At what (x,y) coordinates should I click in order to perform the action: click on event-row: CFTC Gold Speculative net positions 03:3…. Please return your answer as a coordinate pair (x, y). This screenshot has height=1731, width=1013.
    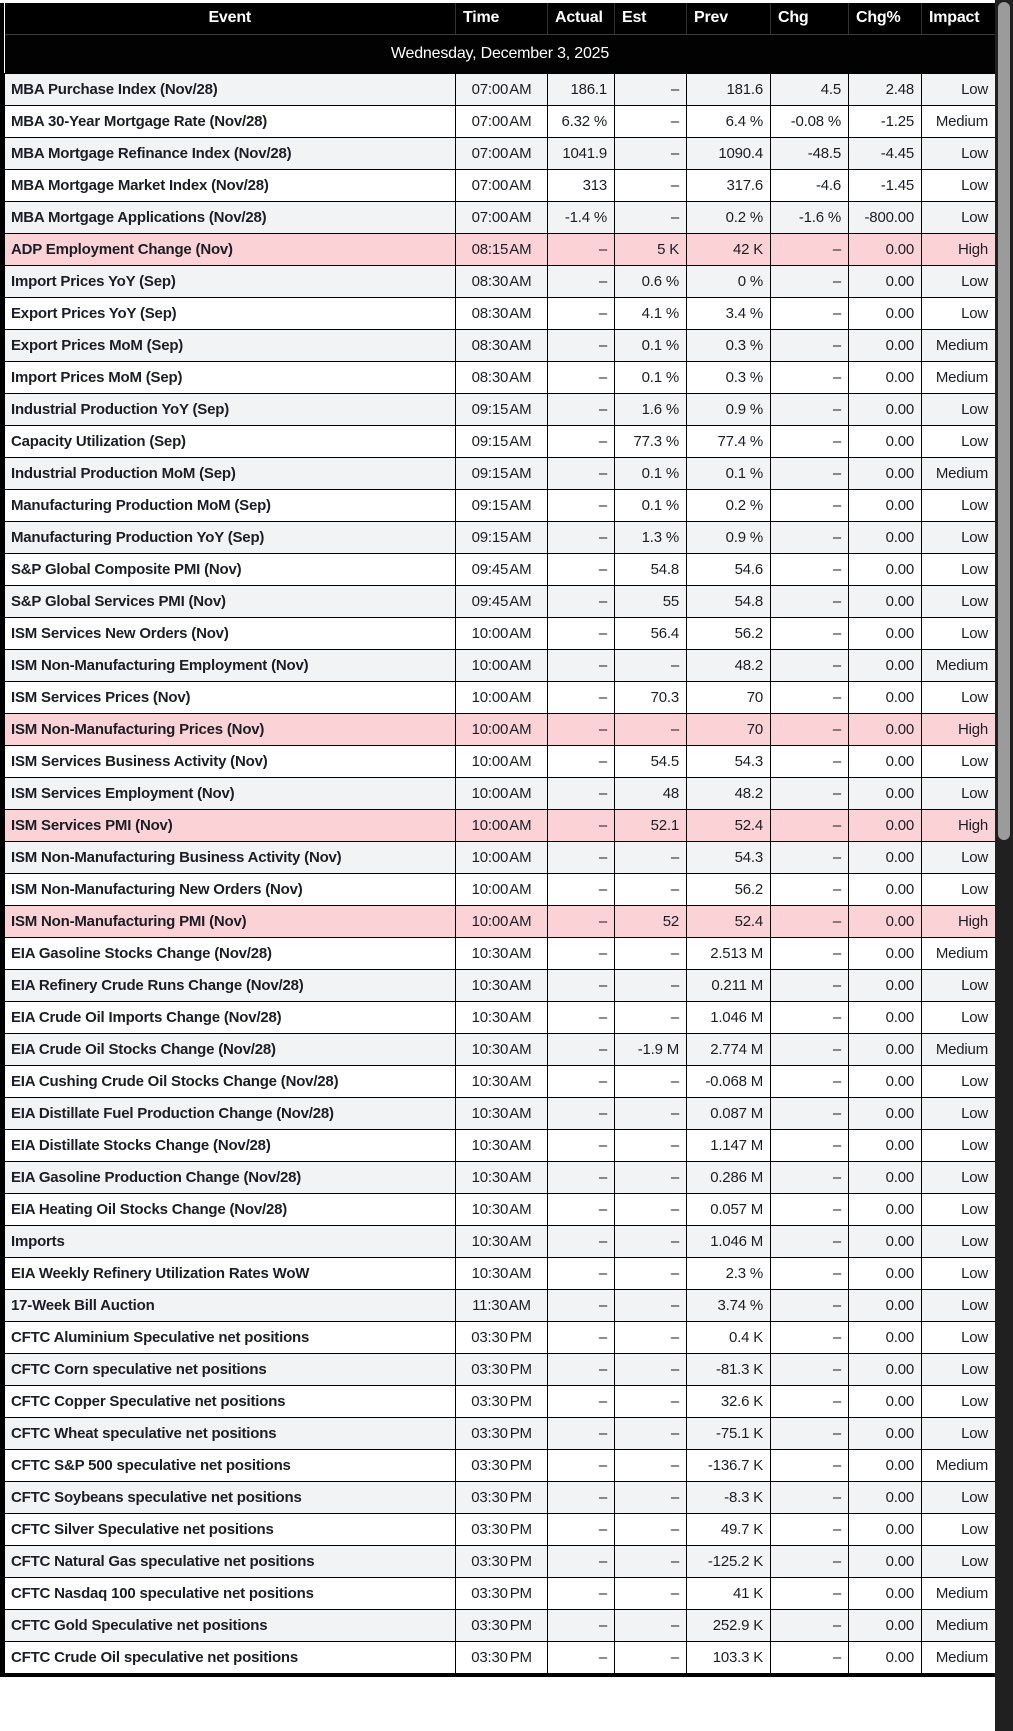
    Looking at the image, I should click on (500, 1625).